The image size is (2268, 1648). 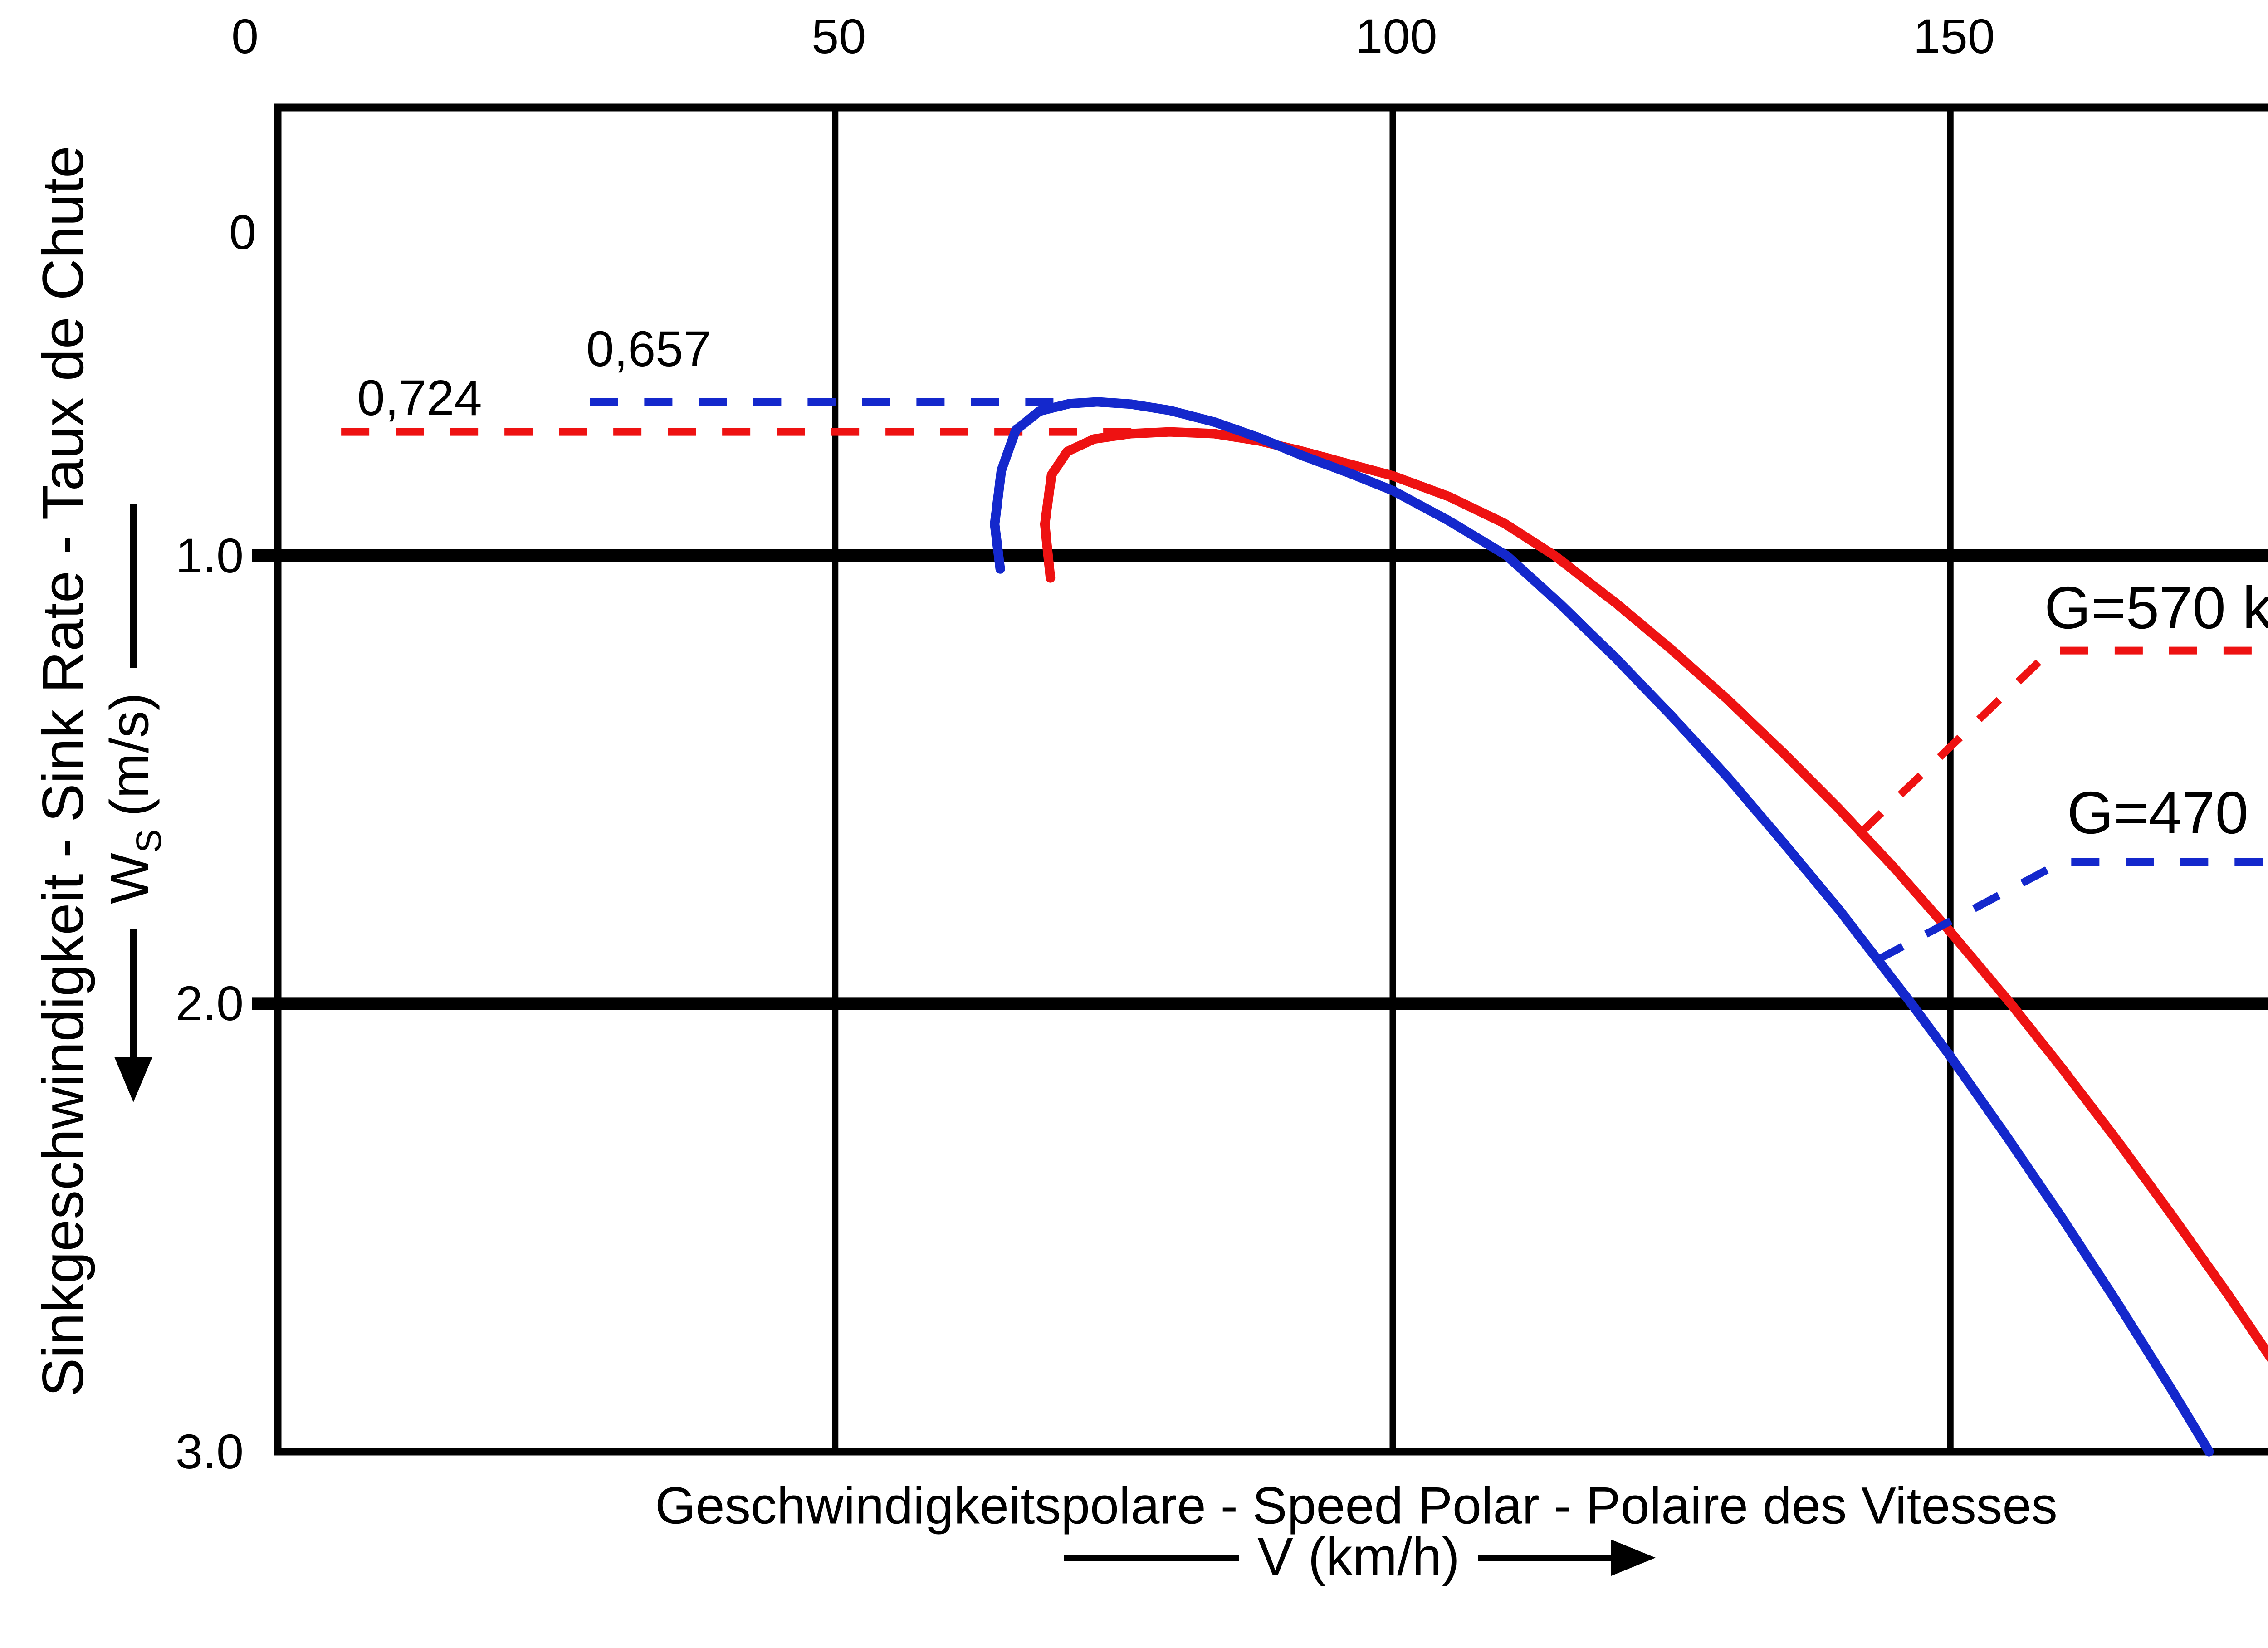 I want to click on y-tick-label: 2.0, so click(x=209, y=1003).